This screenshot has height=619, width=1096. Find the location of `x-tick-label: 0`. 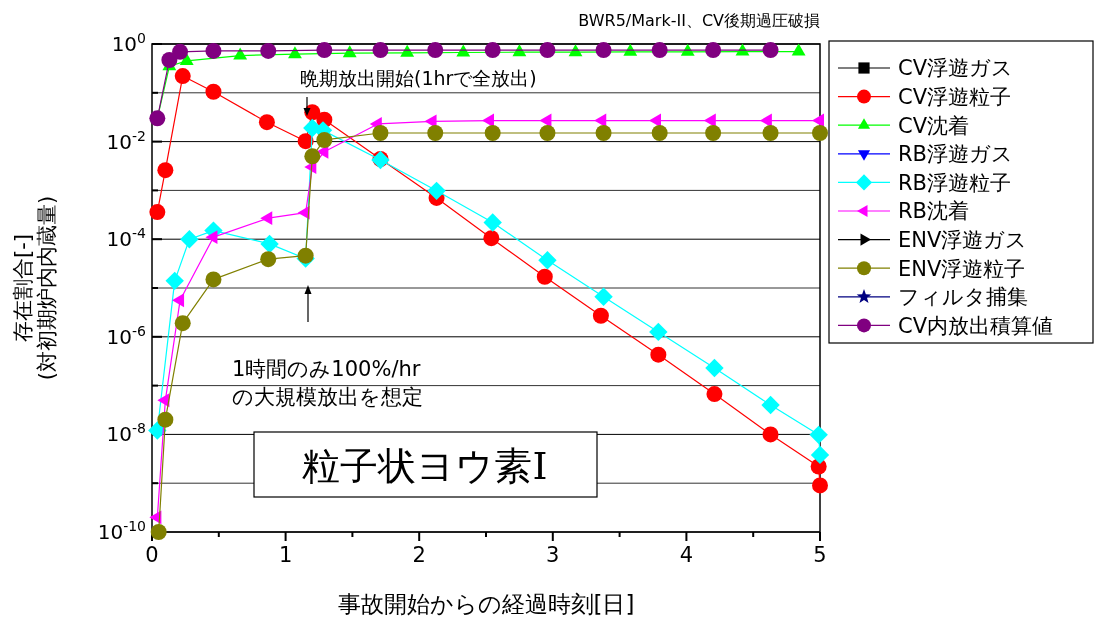

x-tick-label: 0 is located at coordinates (152, 555).